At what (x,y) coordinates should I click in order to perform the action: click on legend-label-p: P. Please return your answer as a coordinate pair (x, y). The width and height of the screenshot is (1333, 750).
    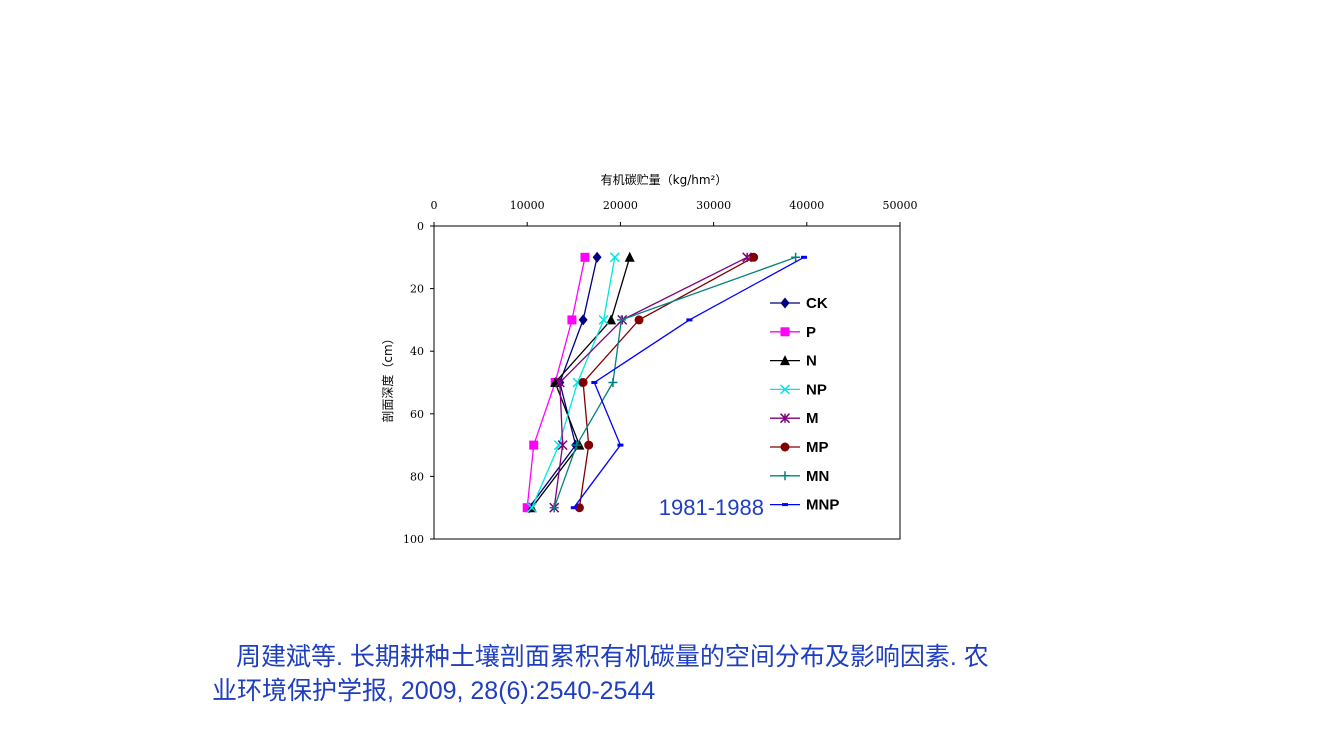
    Looking at the image, I should click on (811, 332).